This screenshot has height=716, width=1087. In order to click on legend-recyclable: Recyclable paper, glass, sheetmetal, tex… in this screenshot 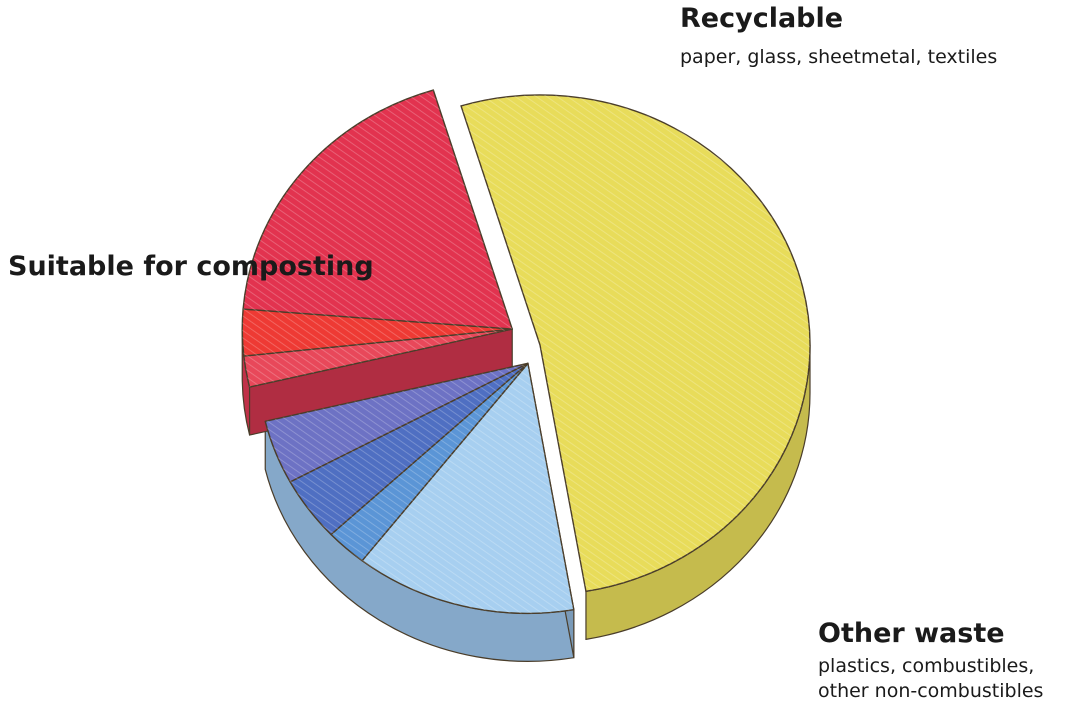, I will do `click(838, 37)`.